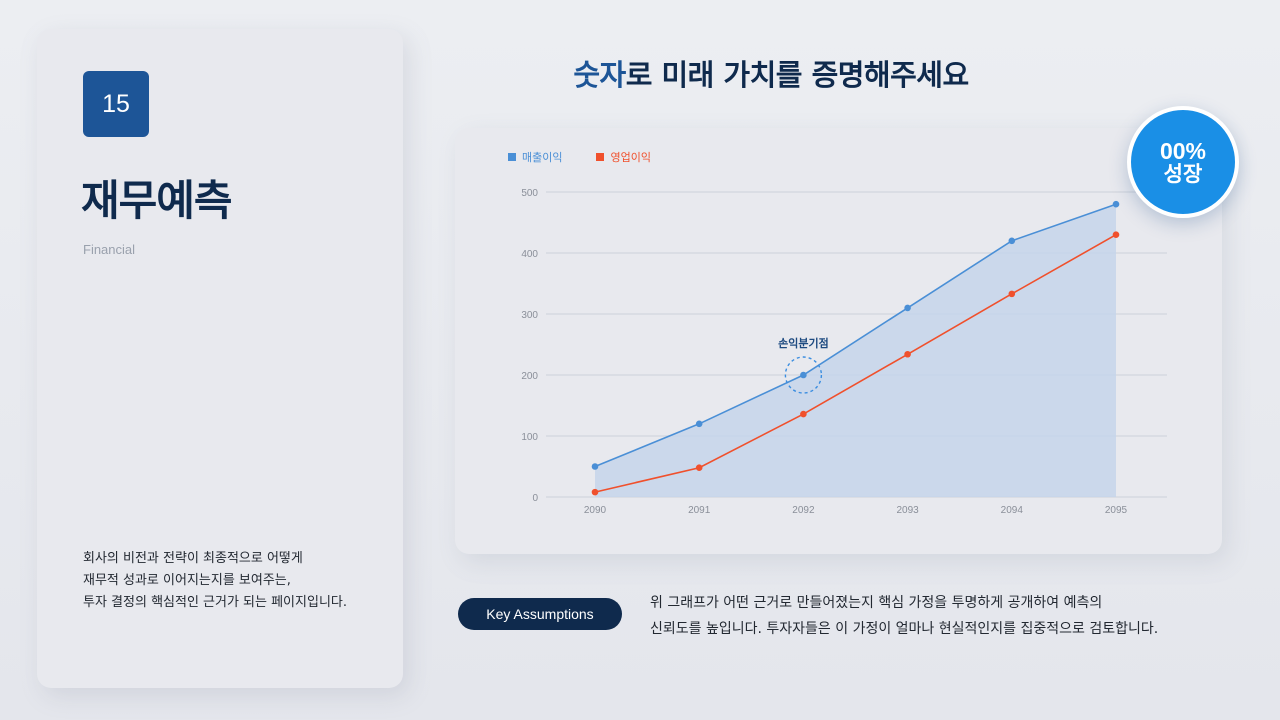 The height and width of the screenshot is (720, 1280). Describe the element at coordinates (630, 157) in the screenshot. I see `legend-label-operating: 영업이익` at that location.